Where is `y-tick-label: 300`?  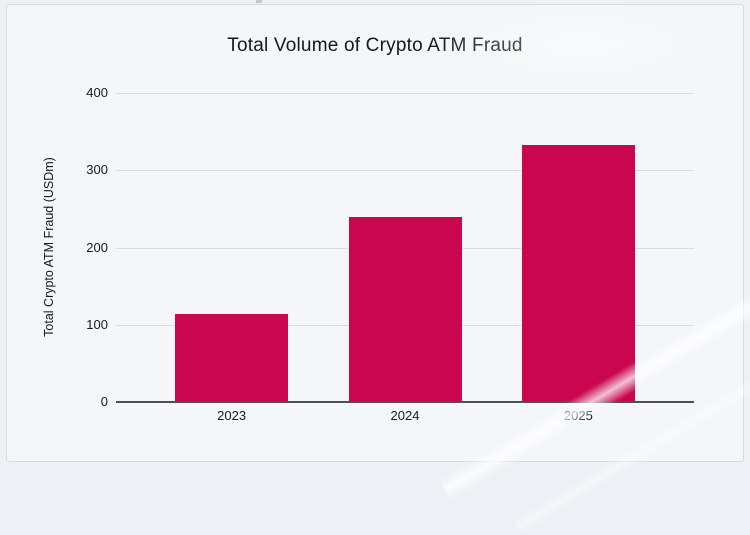
y-tick-label: 300 is located at coordinates (97, 170).